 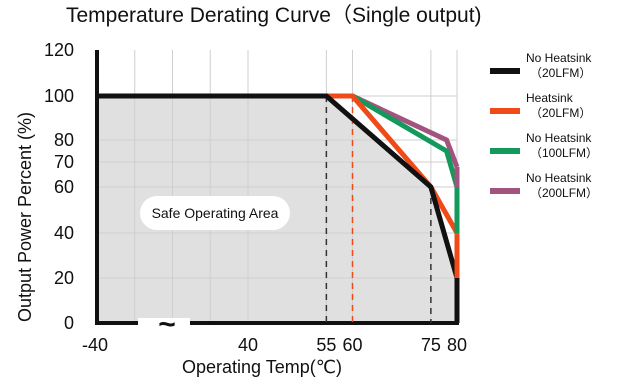 What do you see at coordinates (59, 96) in the screenshot?
I see `y-tick-label: 100` at bounding box center [59, 96].